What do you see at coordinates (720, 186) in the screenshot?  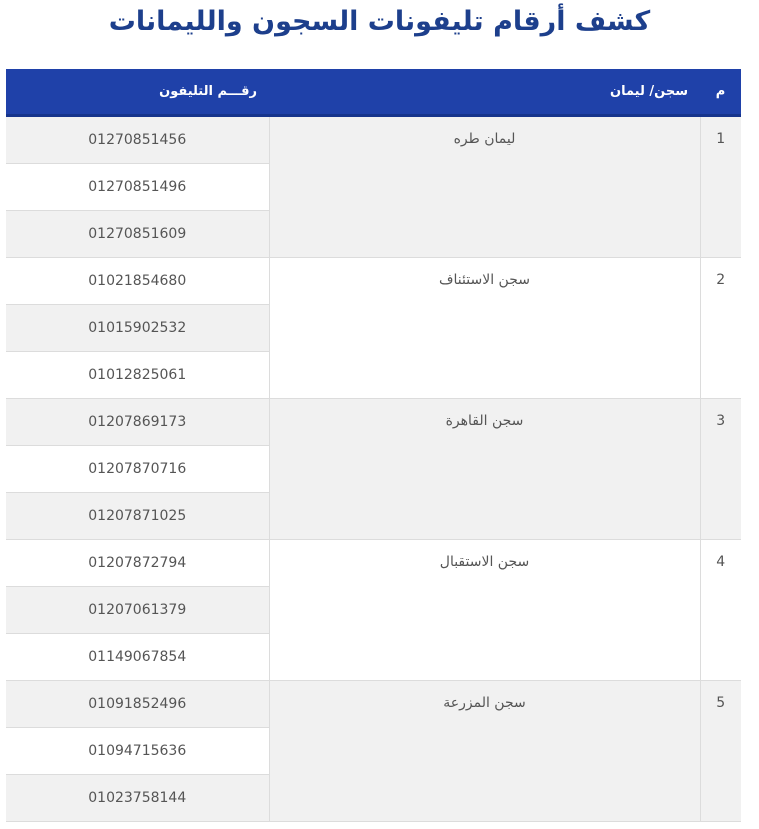 I see `row-number: 1` at bounding box center [720, 186].